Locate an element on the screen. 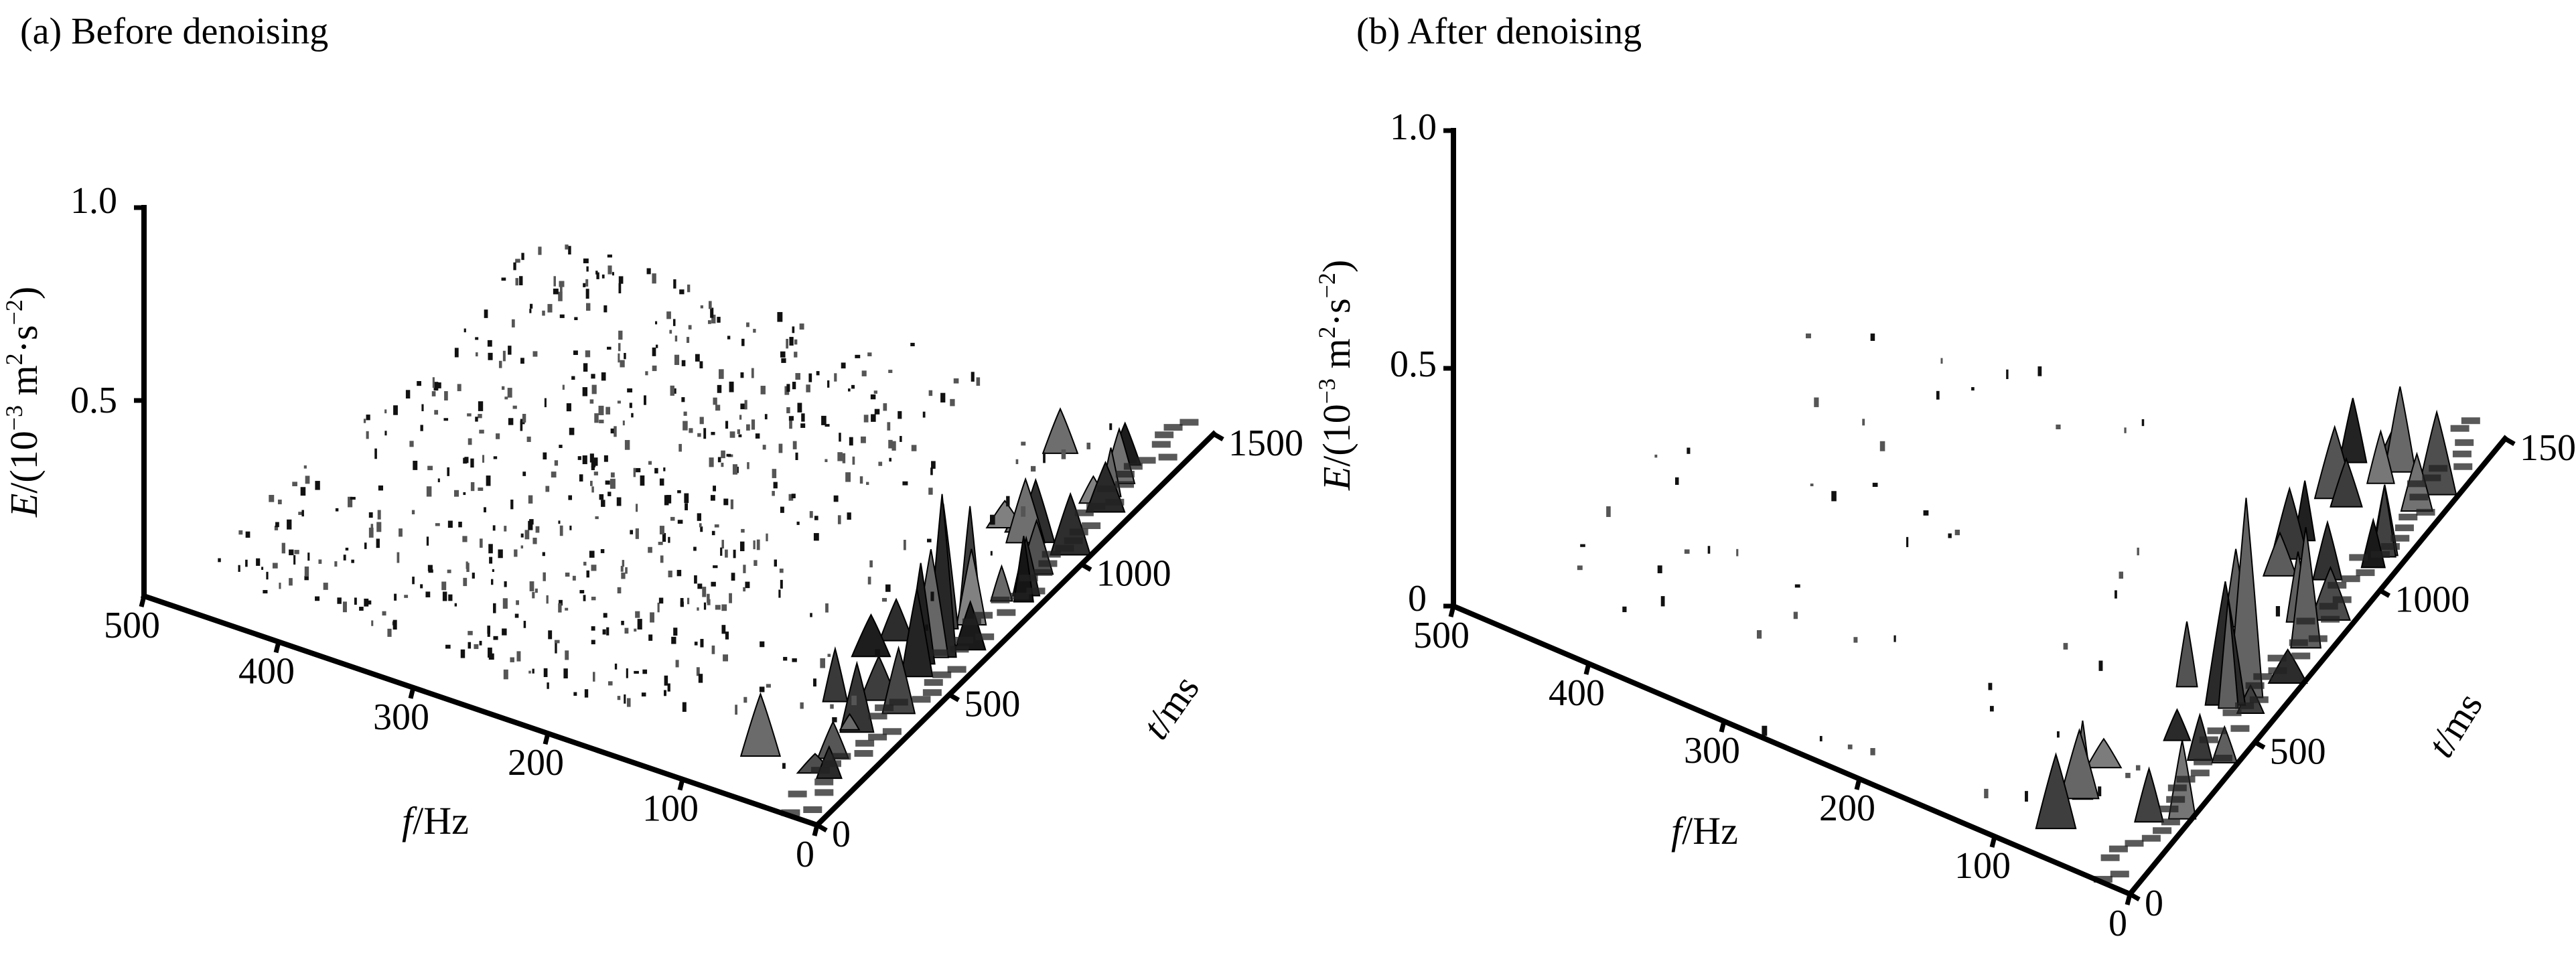 The image size is (2576, 957). f-tick-label: 500 is located at coordinates (132, 625).